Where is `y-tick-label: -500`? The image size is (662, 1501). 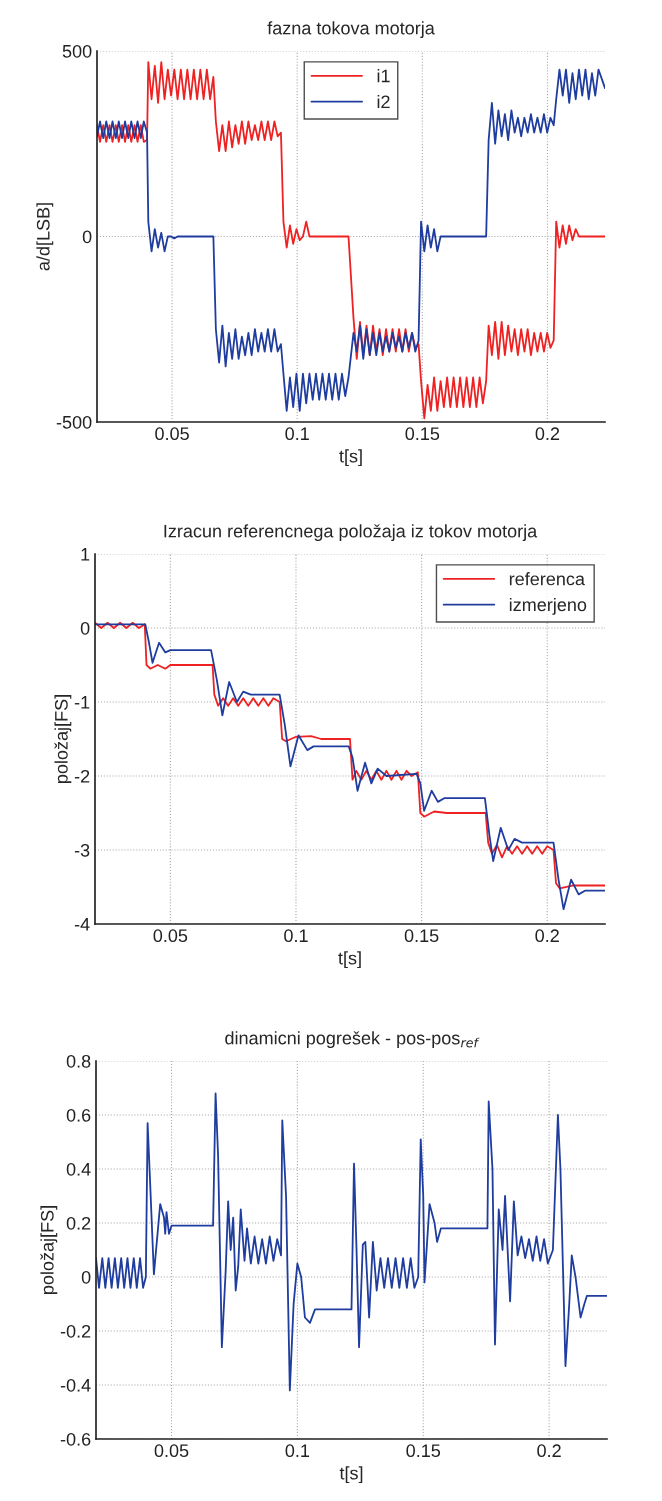
y-tick-label: -500 is located at coordinates (74, 422).